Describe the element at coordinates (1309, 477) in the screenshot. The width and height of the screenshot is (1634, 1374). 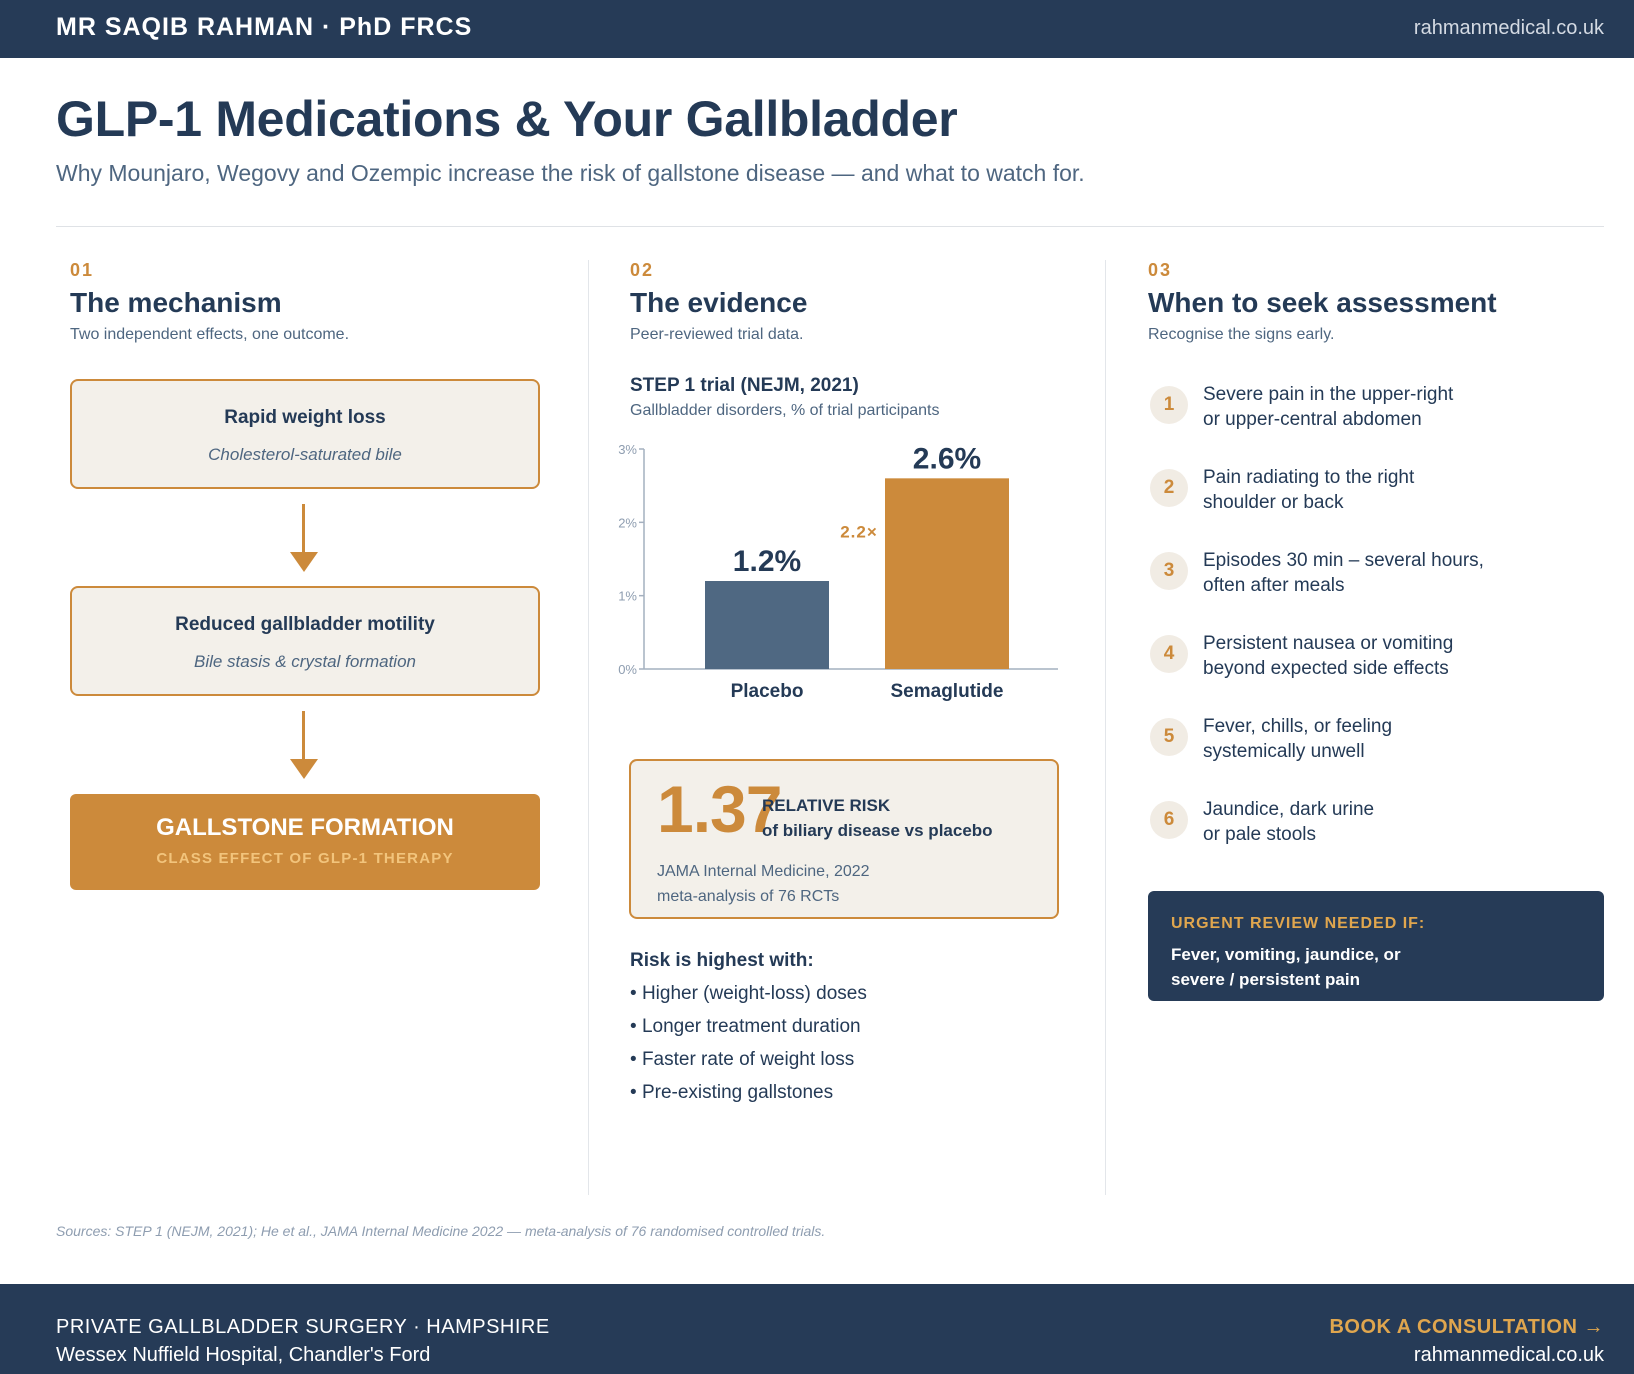
I see `sign-text: Pain radiating to the right` at that location.